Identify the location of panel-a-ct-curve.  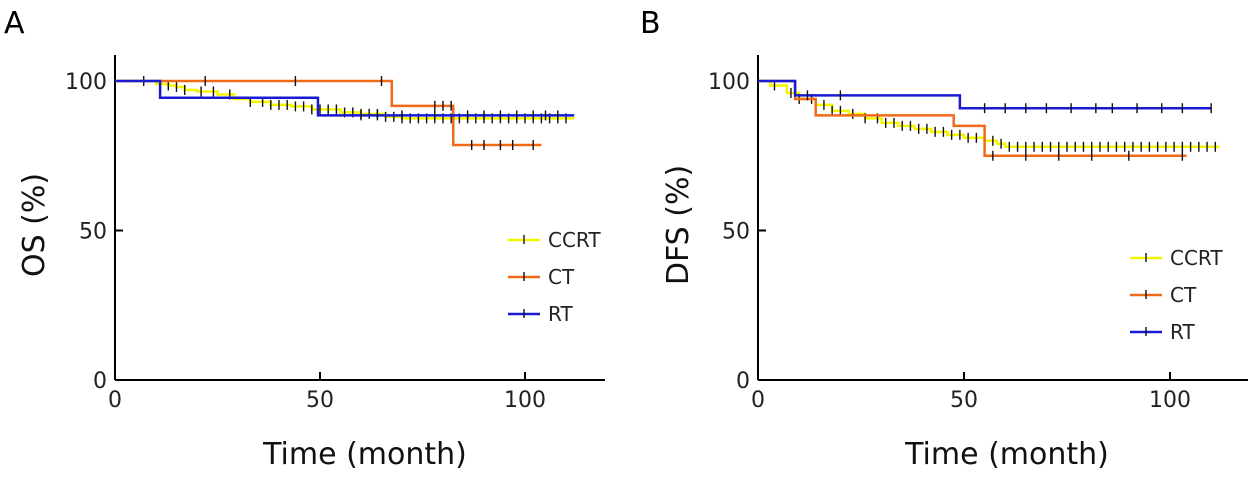
(328, 113).